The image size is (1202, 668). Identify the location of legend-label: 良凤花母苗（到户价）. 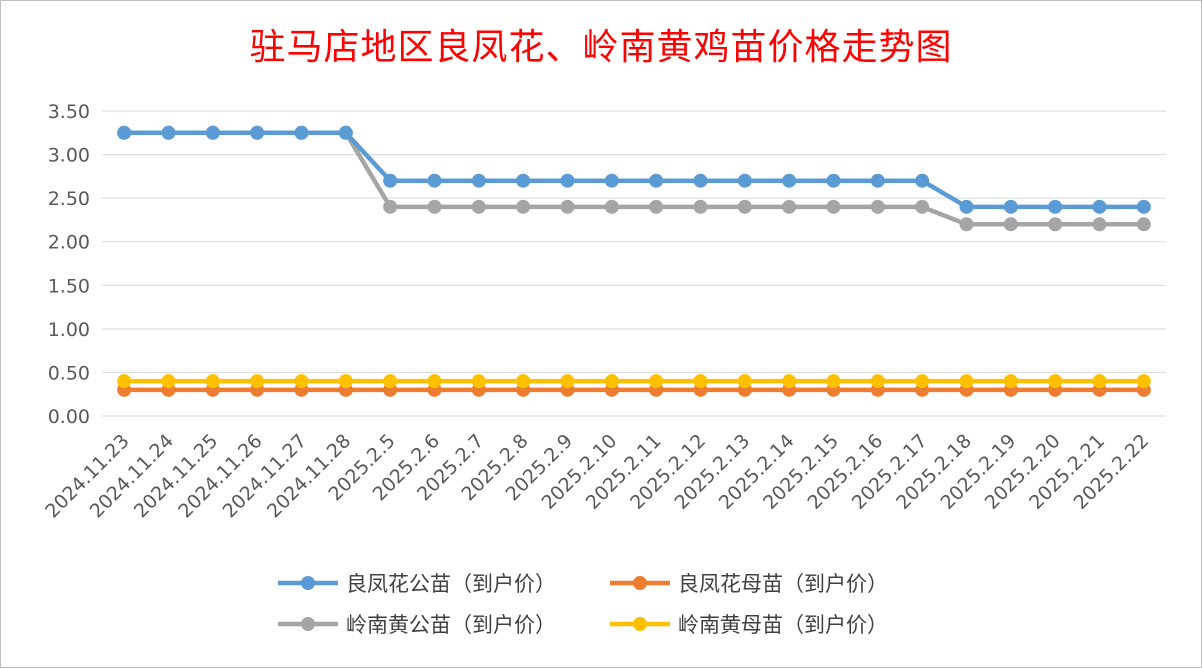
(783, 584).